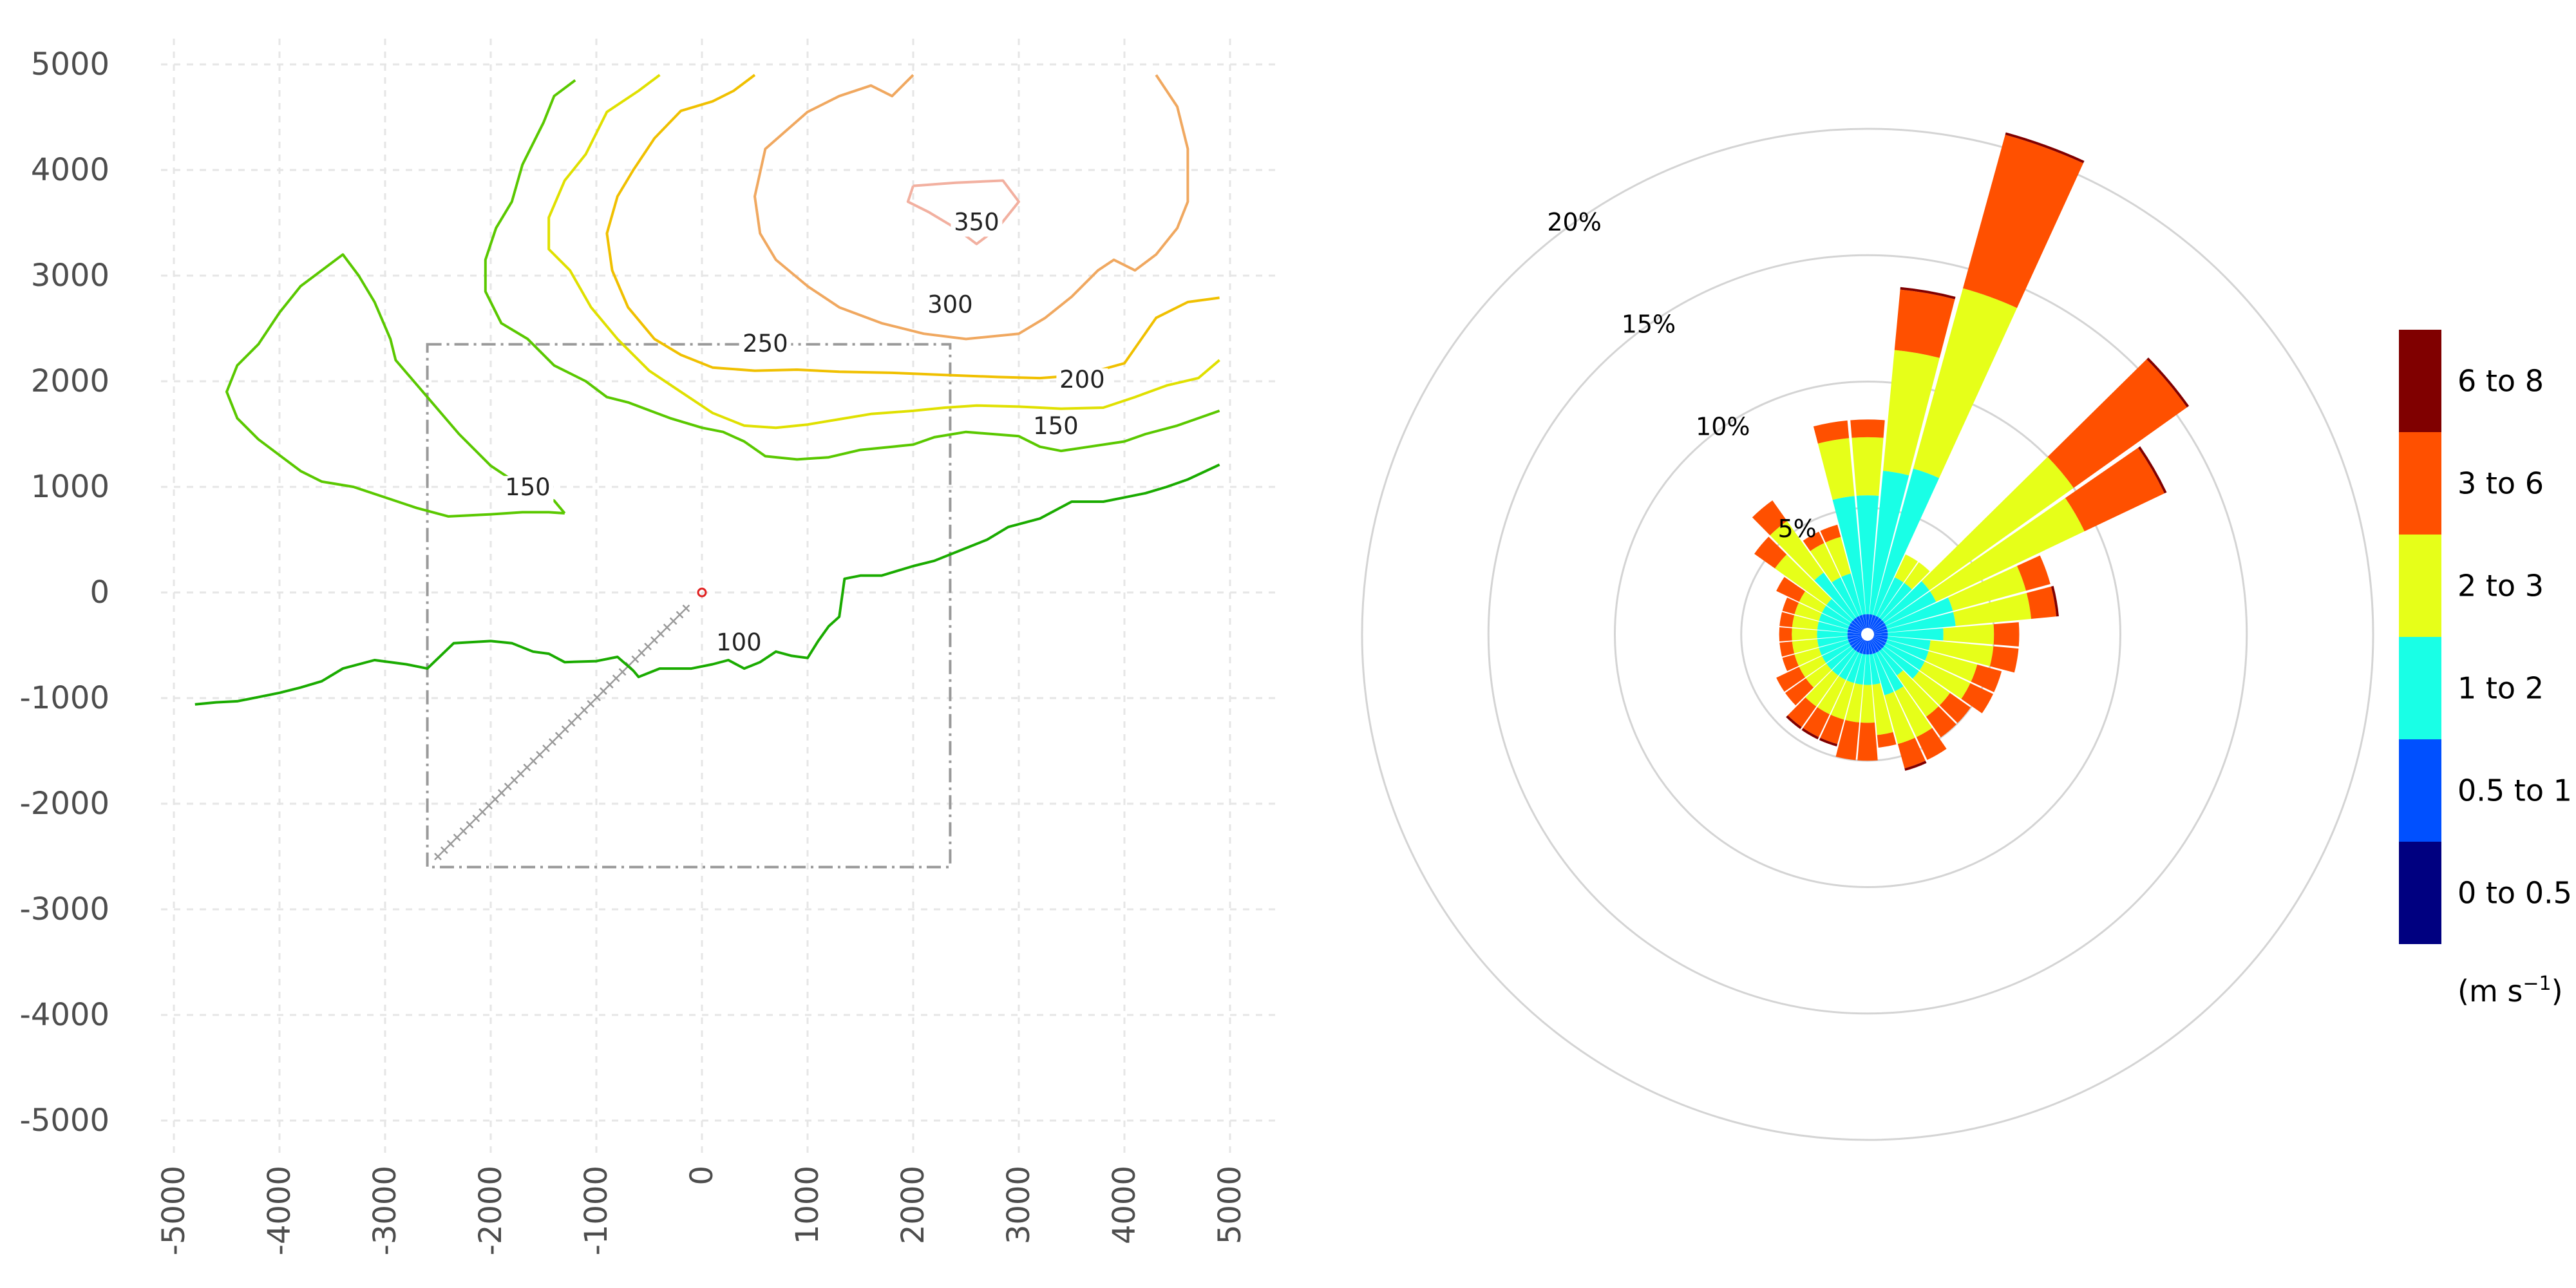  What do you see at coordinates (2515, 637) in the screenshot?
I see `legend-labels: 0 to 0.5 0.5 to 1 1 to 2 2 to 3 3 to 6 6 to 8` at bounding box center [2515, 637].